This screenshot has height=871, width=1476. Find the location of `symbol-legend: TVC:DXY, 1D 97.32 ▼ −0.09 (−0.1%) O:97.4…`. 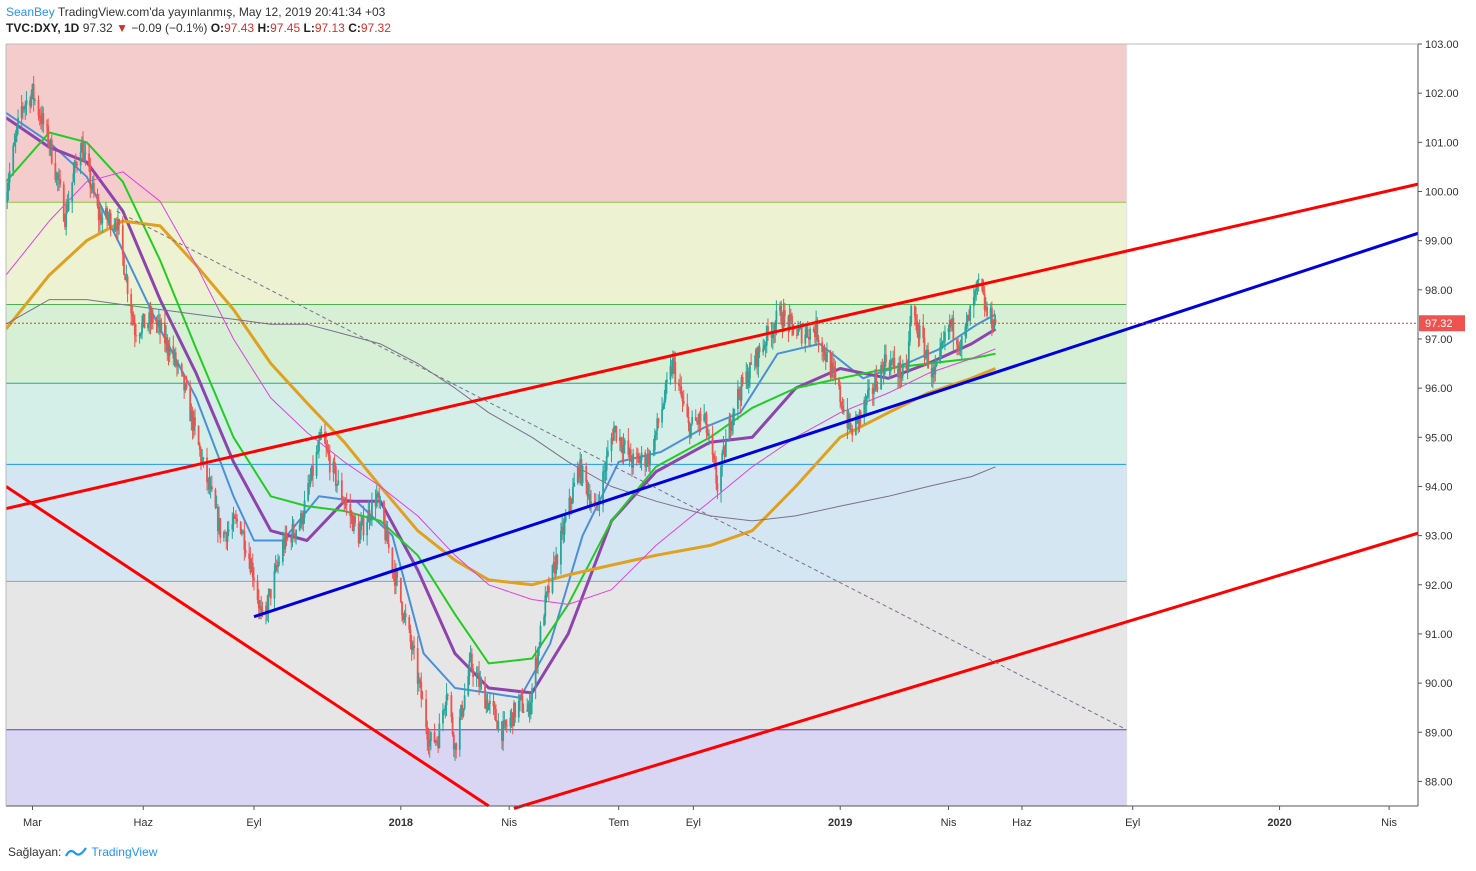

symbol-legend: TVC:DXY, 1D 97.32 ▼ −0.09 (−0.1%) O:97.4… is located at coordinates (198, 28).